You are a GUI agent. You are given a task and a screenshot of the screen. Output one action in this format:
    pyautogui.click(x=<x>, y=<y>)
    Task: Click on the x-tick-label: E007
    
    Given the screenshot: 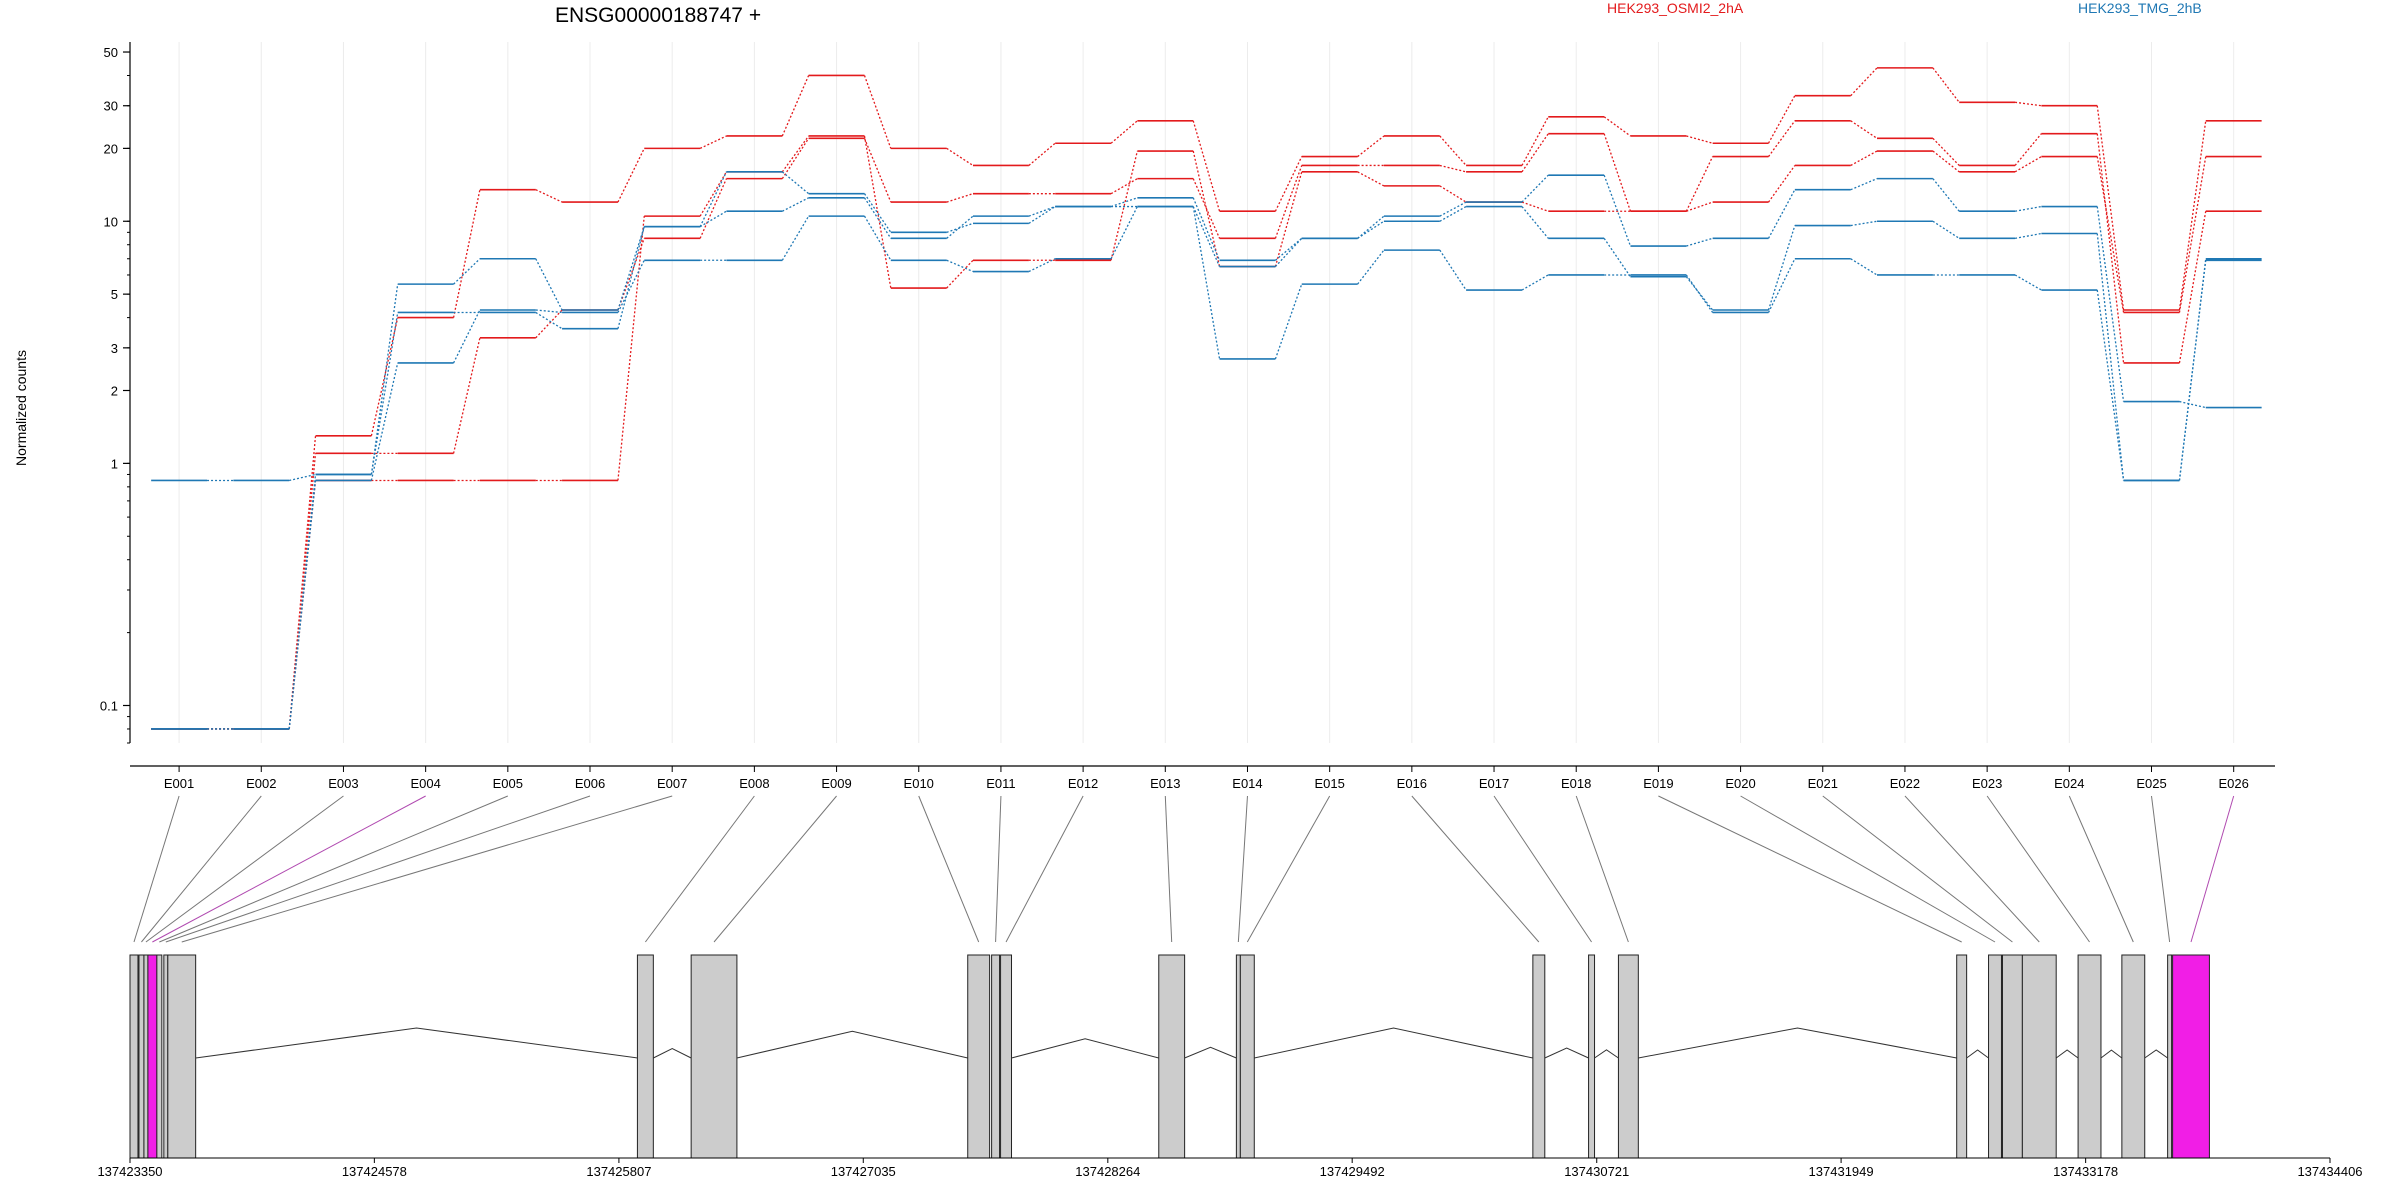 What is the action you would take?
    pyautogui.click(x=672, y=783)
    